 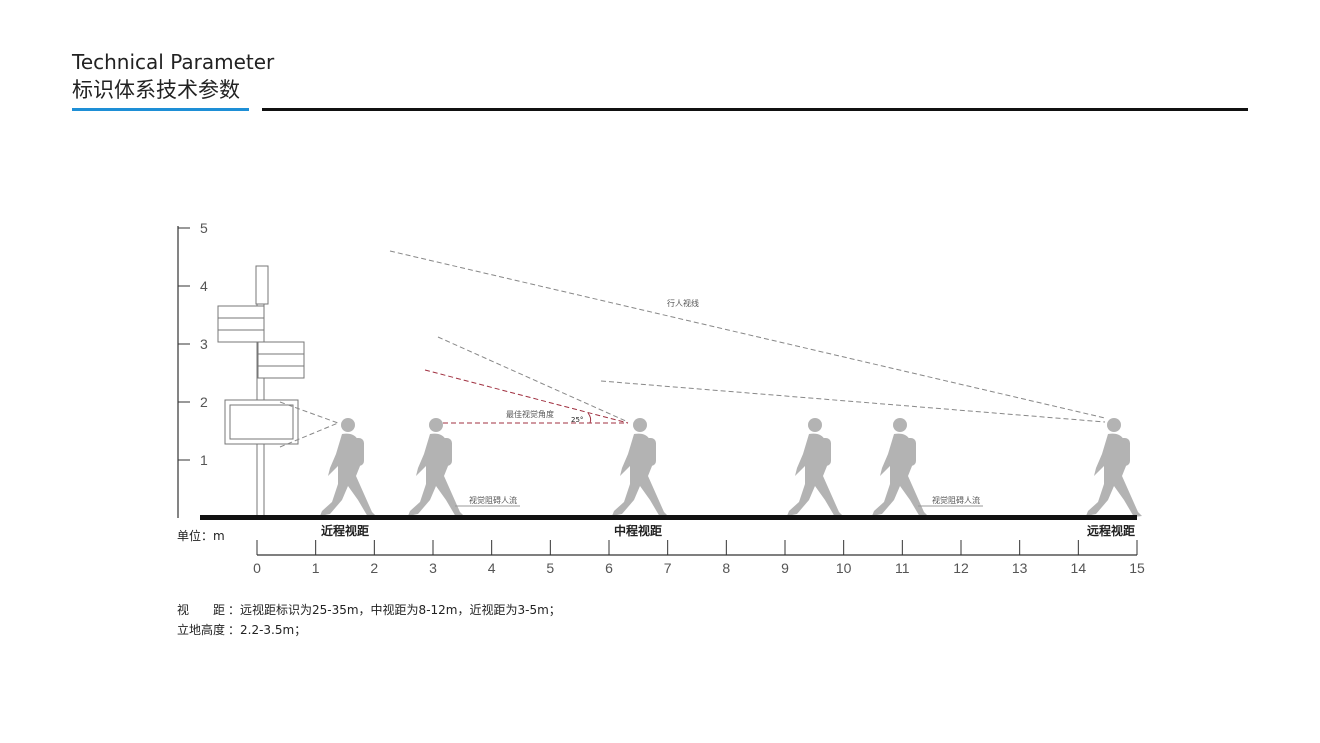 I want to click on x-tick-label: 3, so click(x=433, y=568).